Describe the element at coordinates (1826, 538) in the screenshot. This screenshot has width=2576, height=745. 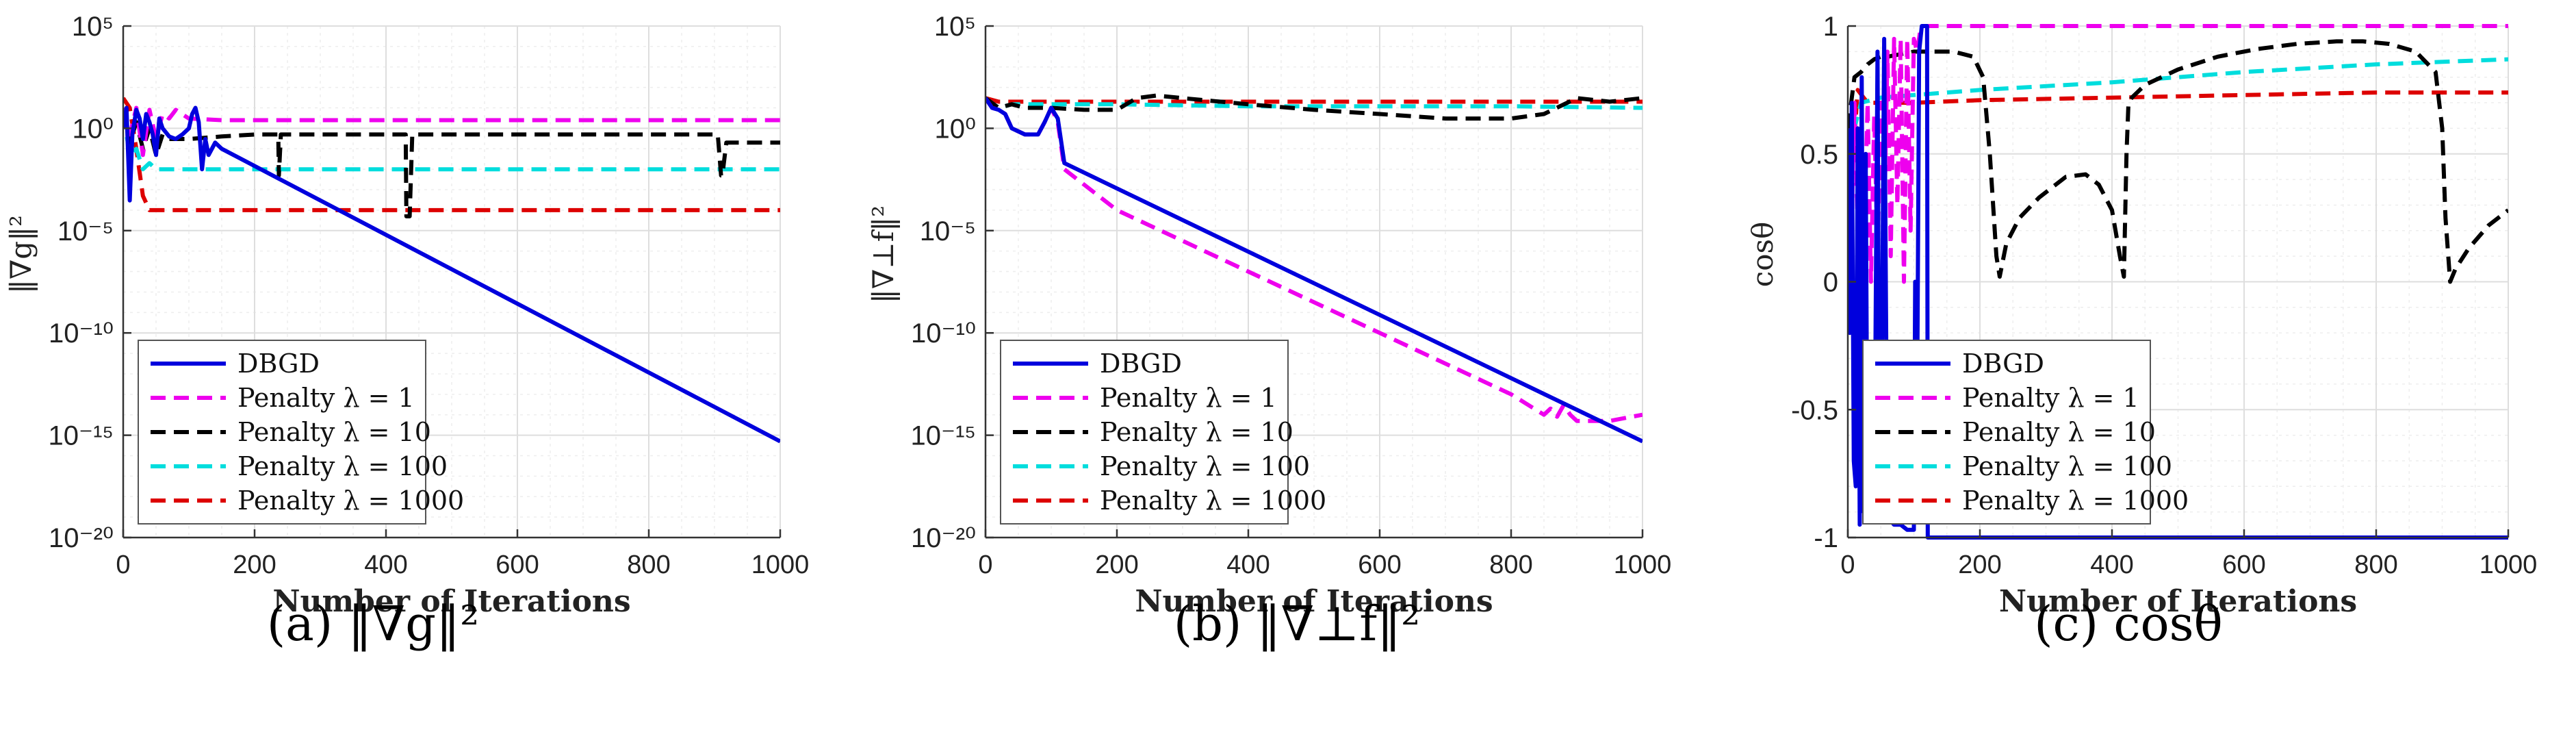
I see `y-tick-label: -1` at that location.